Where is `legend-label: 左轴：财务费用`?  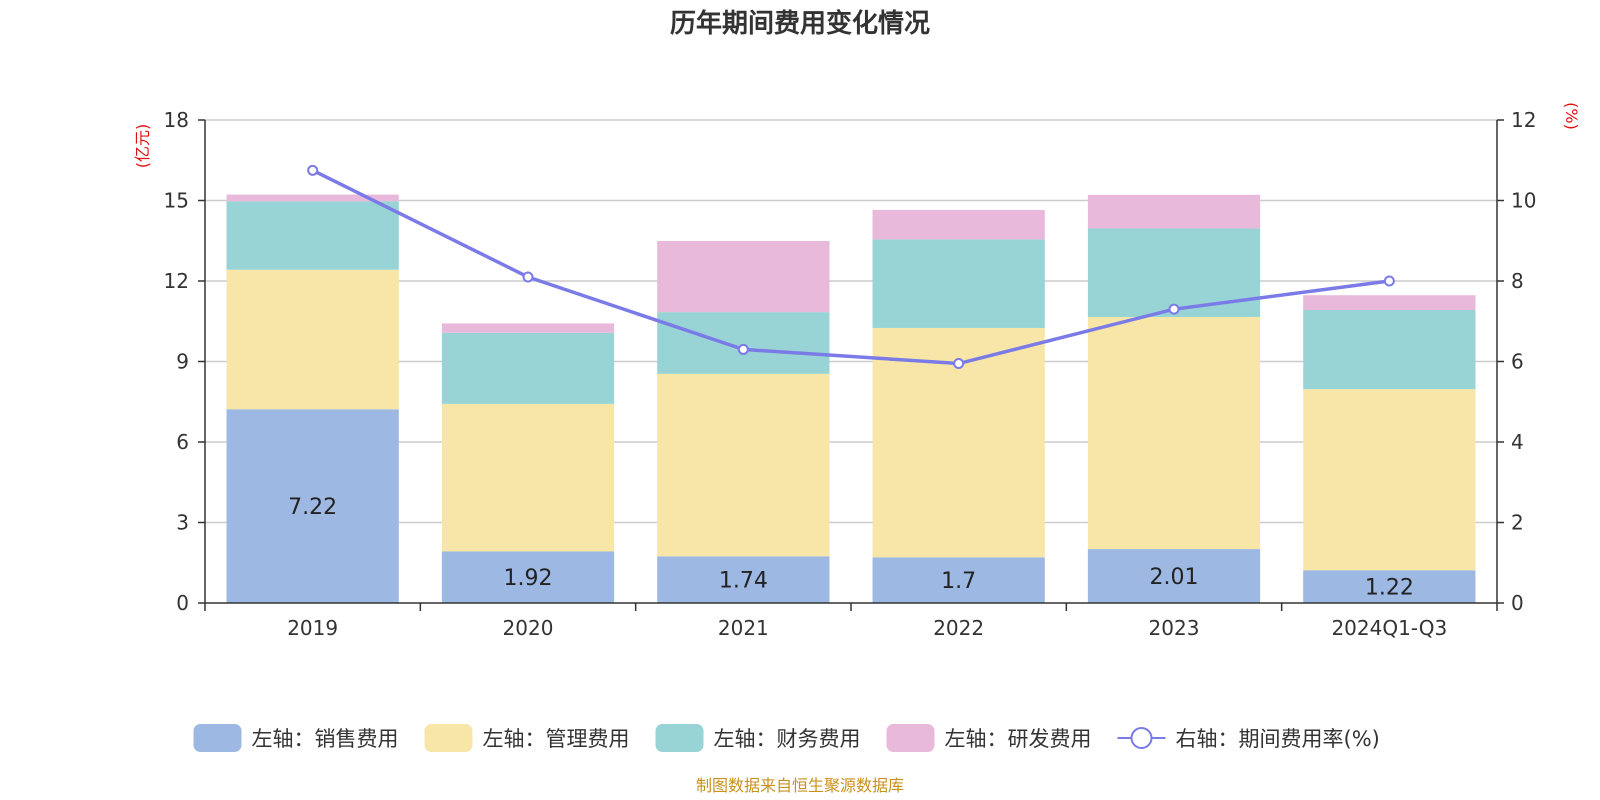
legend-label: 左轴：财务费用 is located at coordinates (787, 739).